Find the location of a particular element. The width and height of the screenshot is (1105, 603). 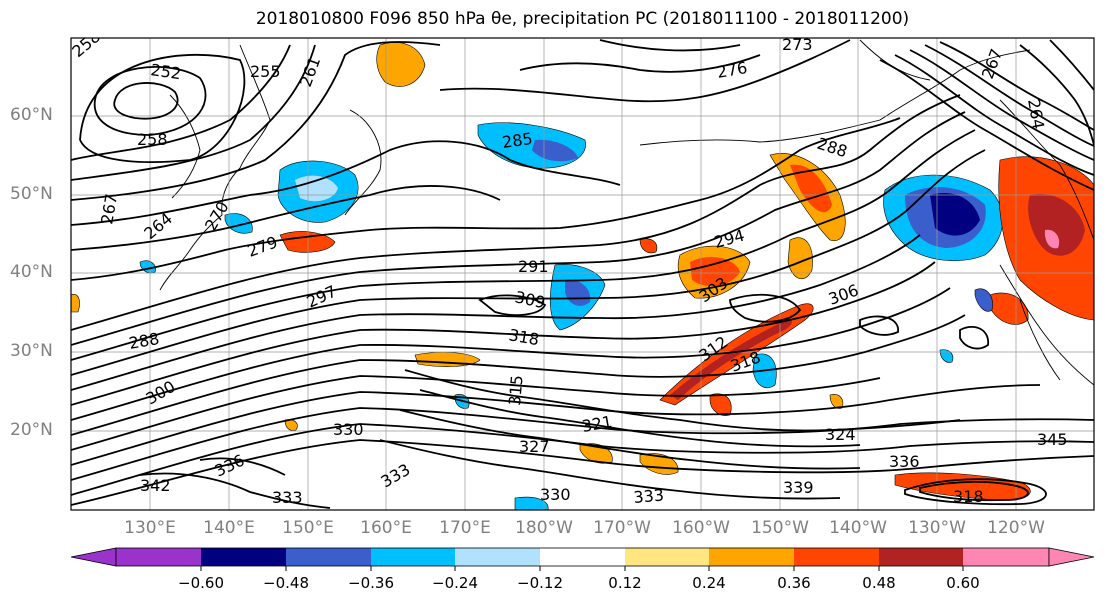

lat-label-30n: 30°N is located at coordinates (31, 351).